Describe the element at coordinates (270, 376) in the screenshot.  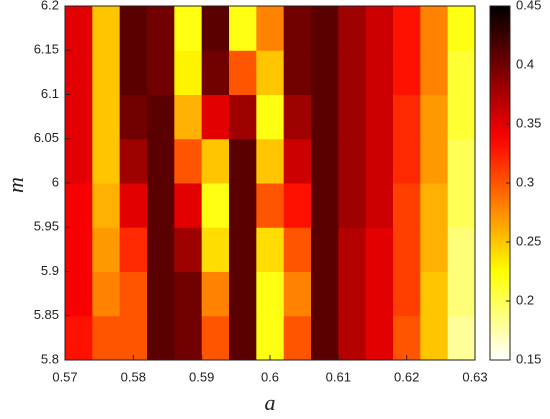
I see `x-tick-label: 0.6` at that location.